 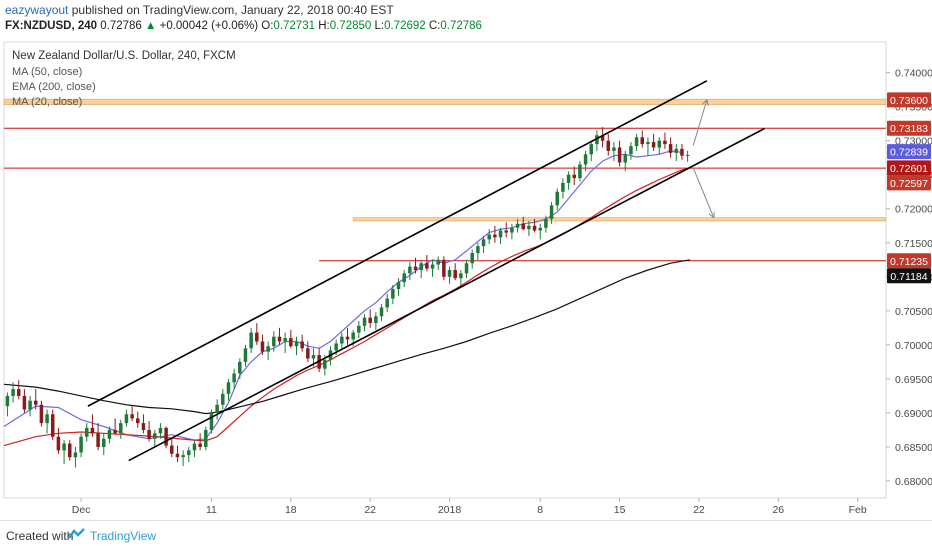 I want to click on price-label: 0.72839, so click(x=909, y=152).